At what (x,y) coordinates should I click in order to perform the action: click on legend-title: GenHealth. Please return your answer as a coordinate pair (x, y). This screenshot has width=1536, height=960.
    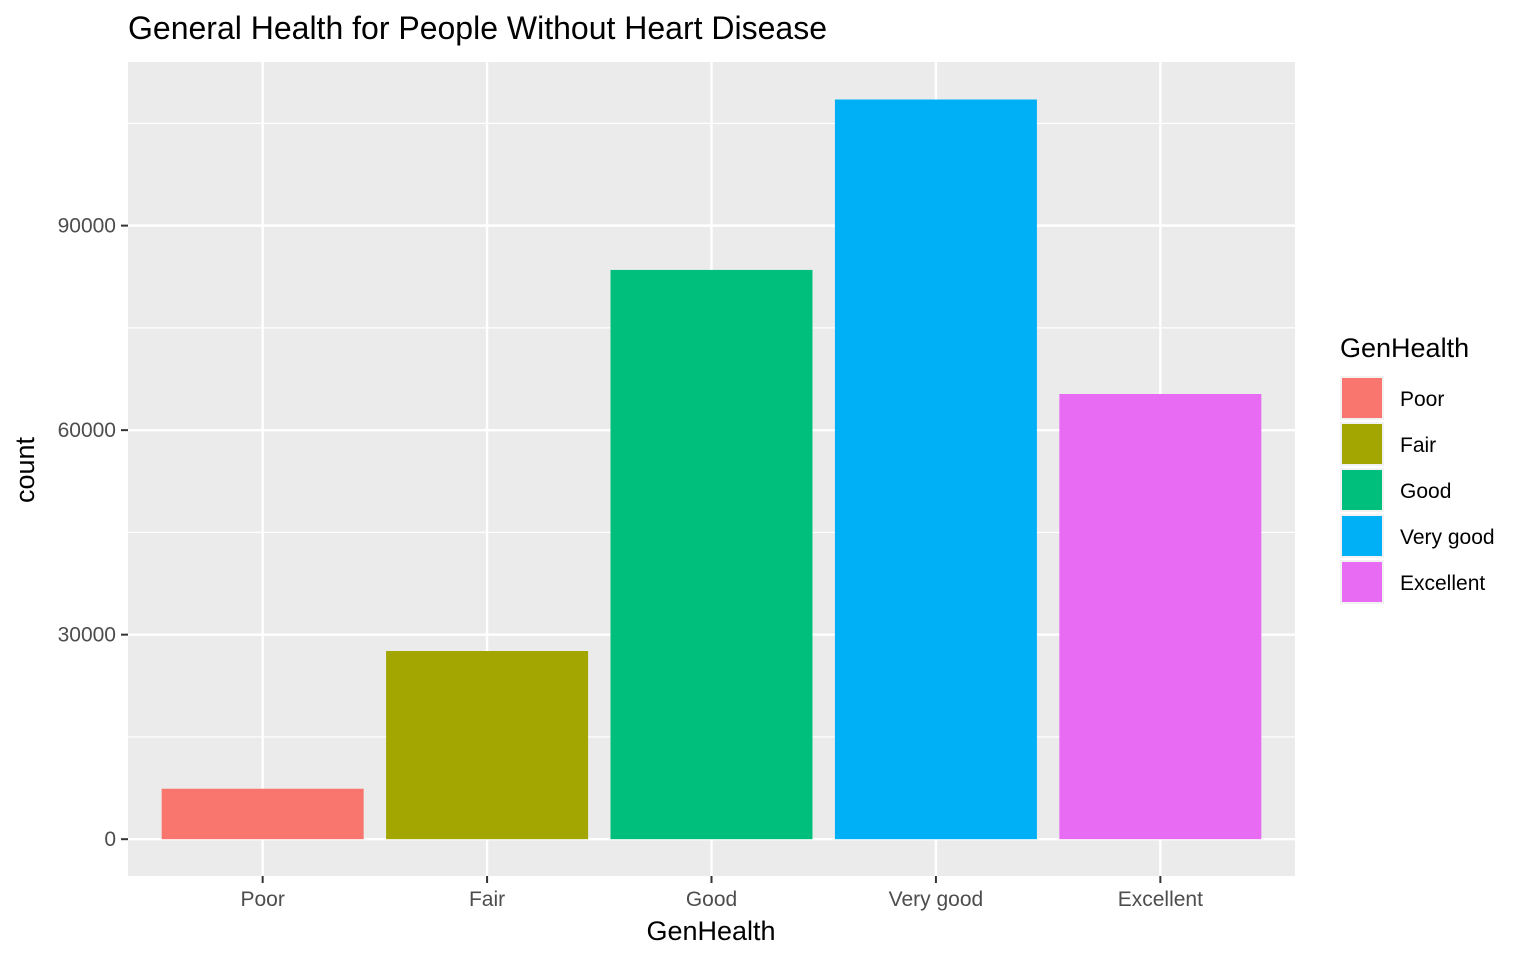
    Looking at the image, I should click on (1404, 348).